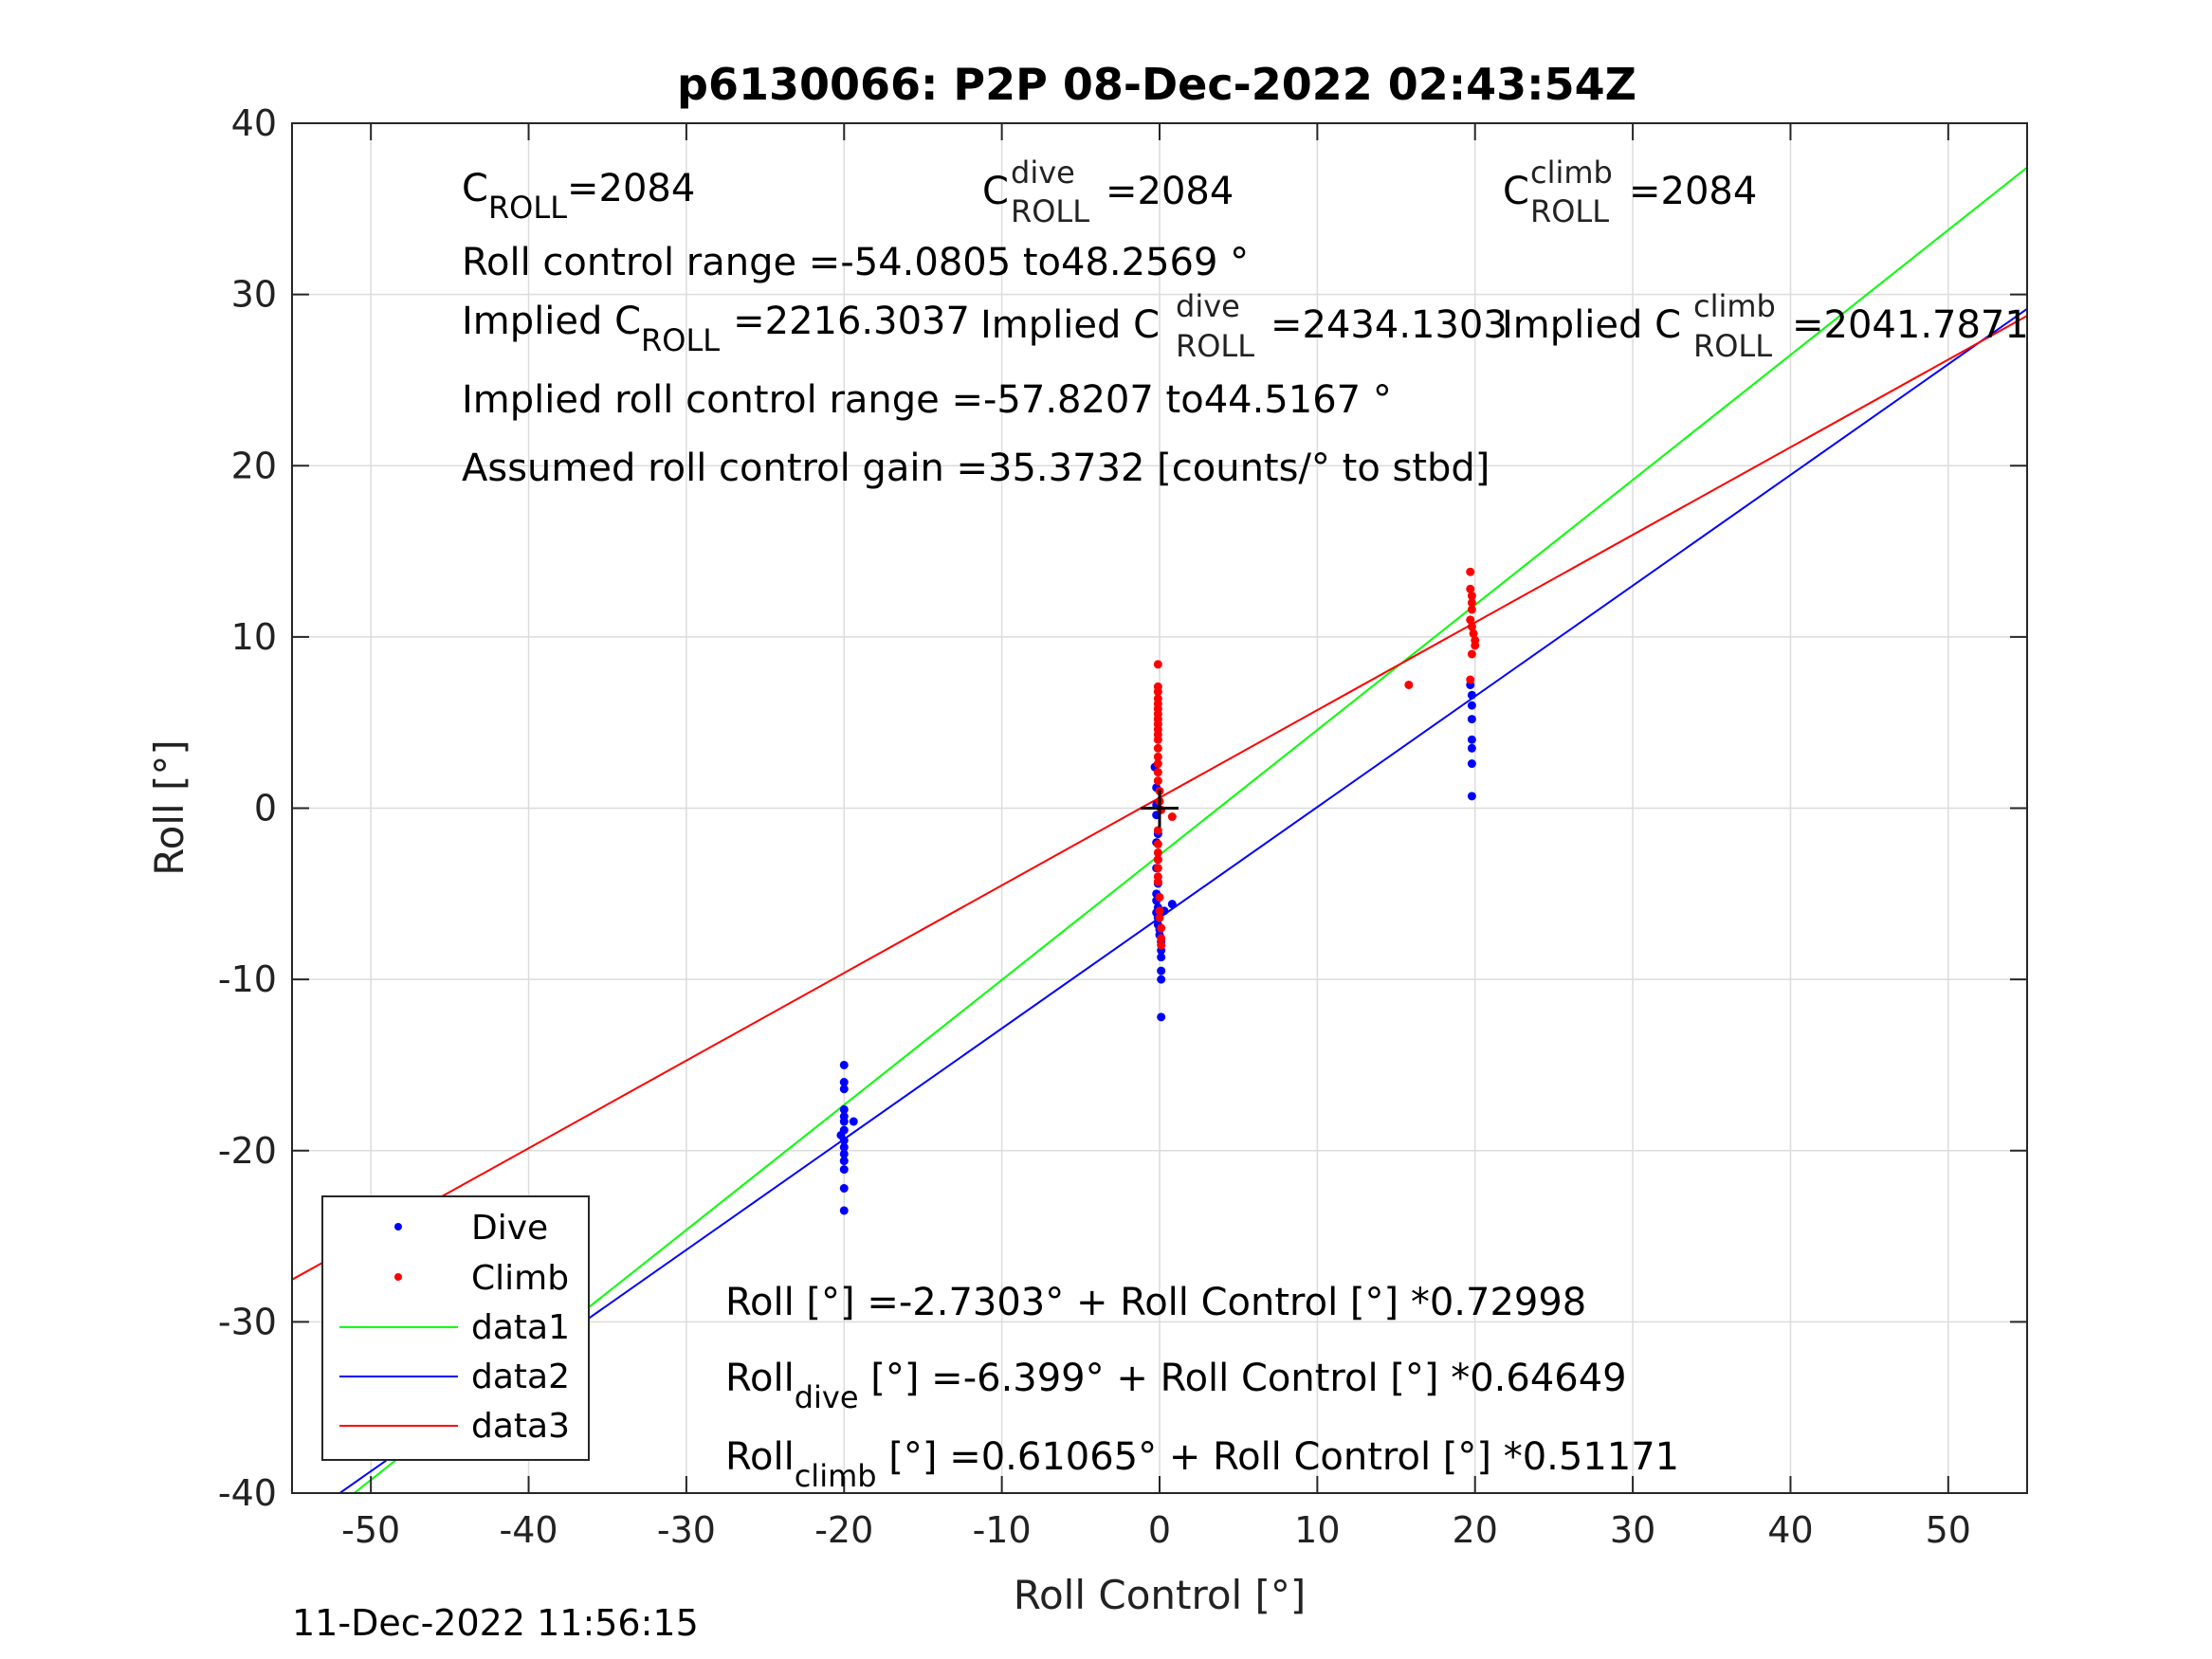  I want to click on x-tick-label: -20, so click(843, 1530).